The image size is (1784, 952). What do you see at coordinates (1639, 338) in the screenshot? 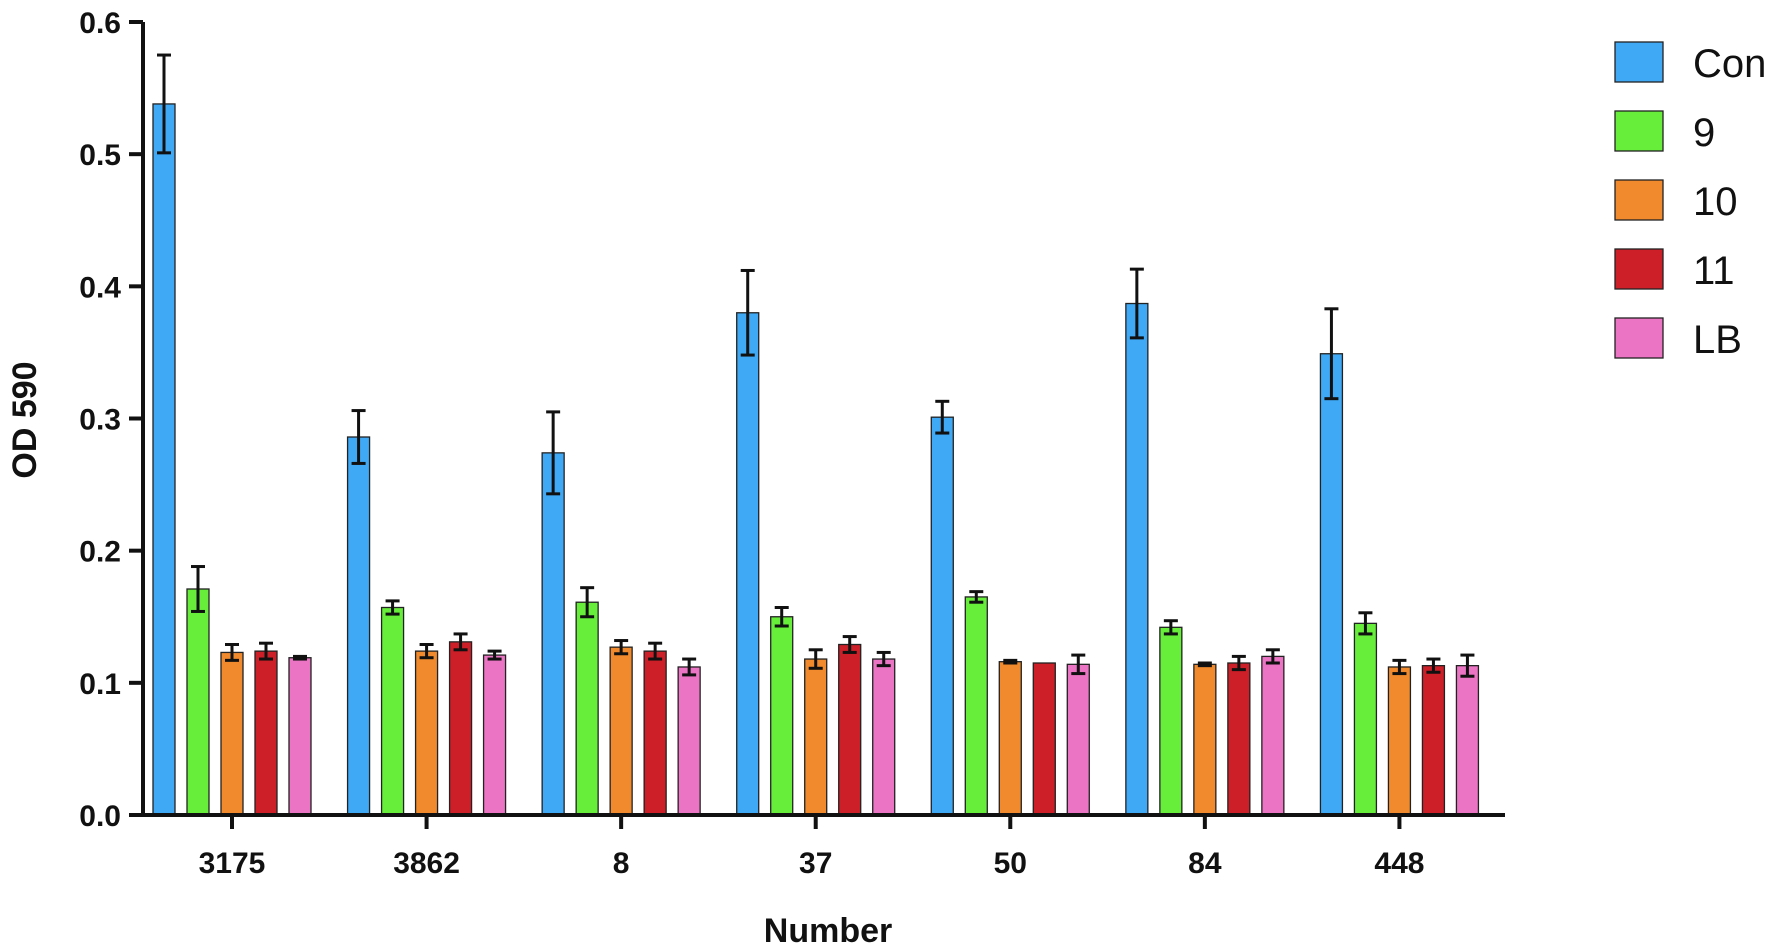
I see `legend-swatch-LB` at bounding box center [1639, 338].